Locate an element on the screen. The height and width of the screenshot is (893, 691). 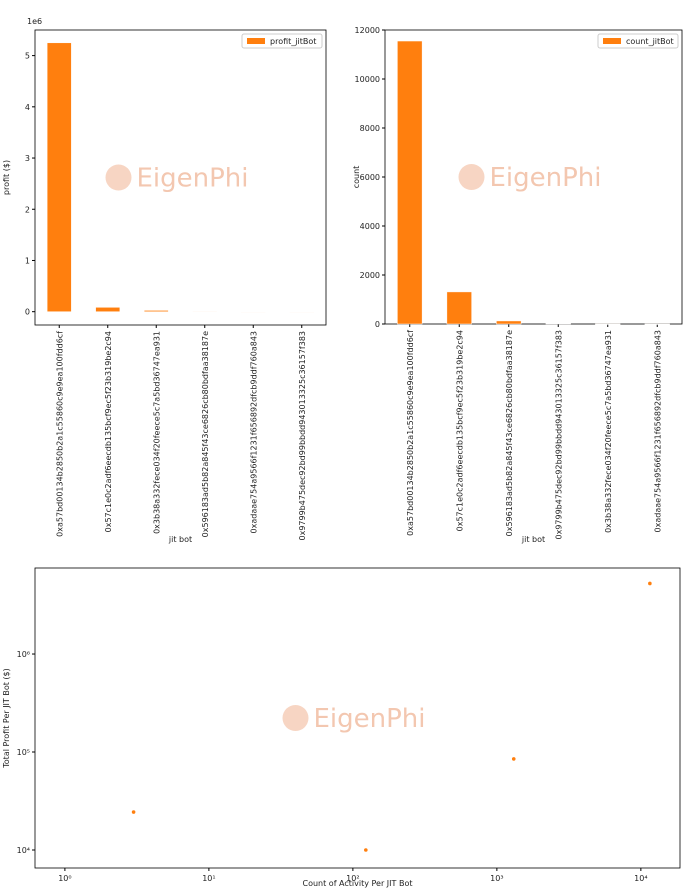
y-tick-label: 8000 is located at coordinates (370, 128).